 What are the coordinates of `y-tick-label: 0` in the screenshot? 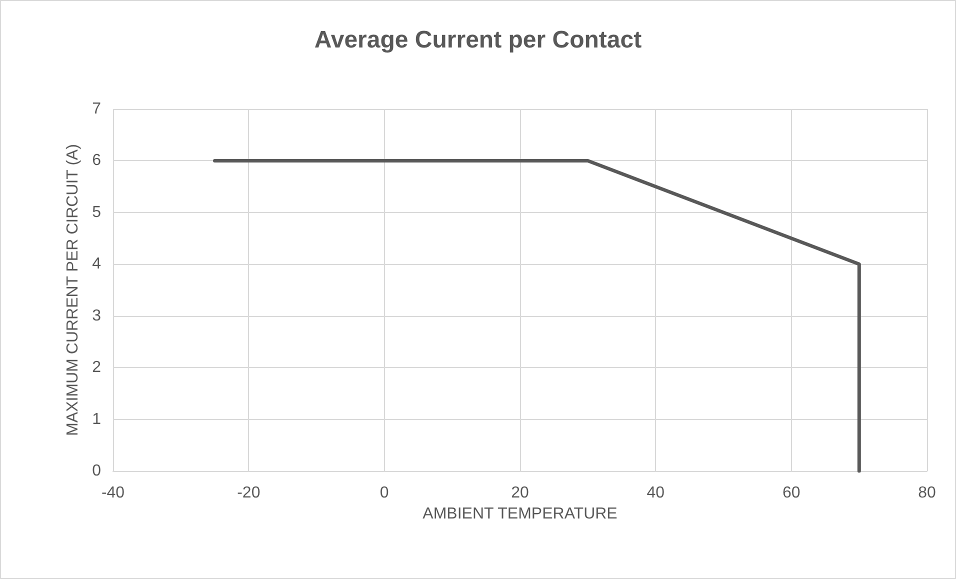 It's located at (97, 471).